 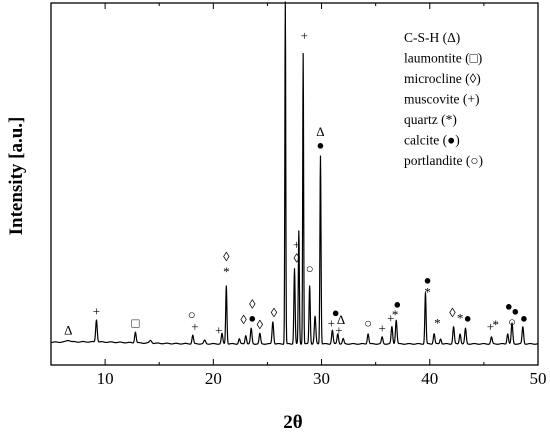 I want to click on x-axis-tick-labels: 10 20 30 40 50, so click(x=322, y=378).